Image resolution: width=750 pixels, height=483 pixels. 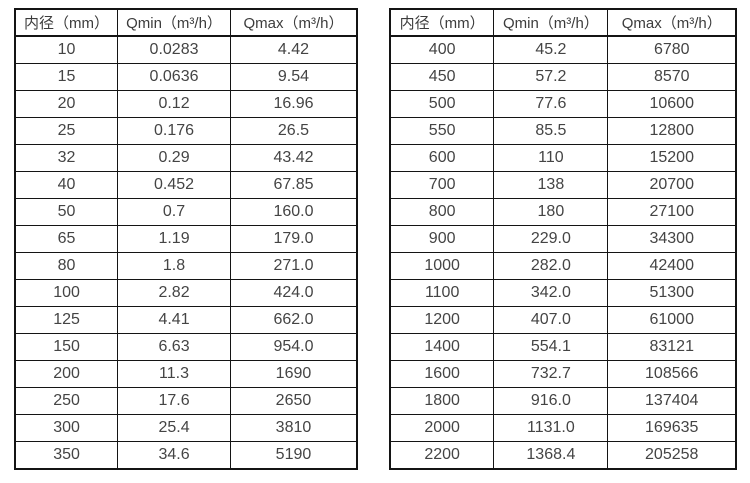 What do you see at coordinates (672, 266) in the screenshot?
I see `table-cell: 42400` at bounding box center [672, 266].